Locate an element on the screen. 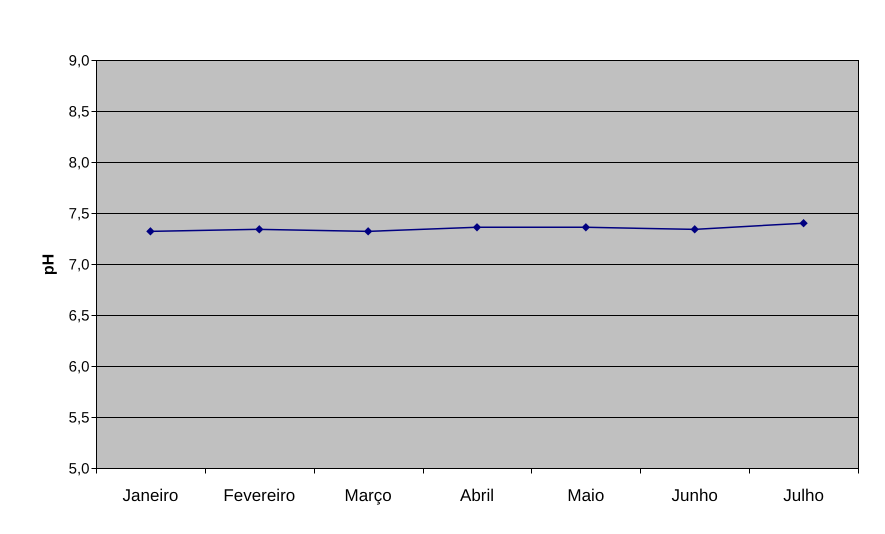 The width and height of the screenshot is (885, 534). y-tick-label: 8,5 is located at coordinates (79, 112).